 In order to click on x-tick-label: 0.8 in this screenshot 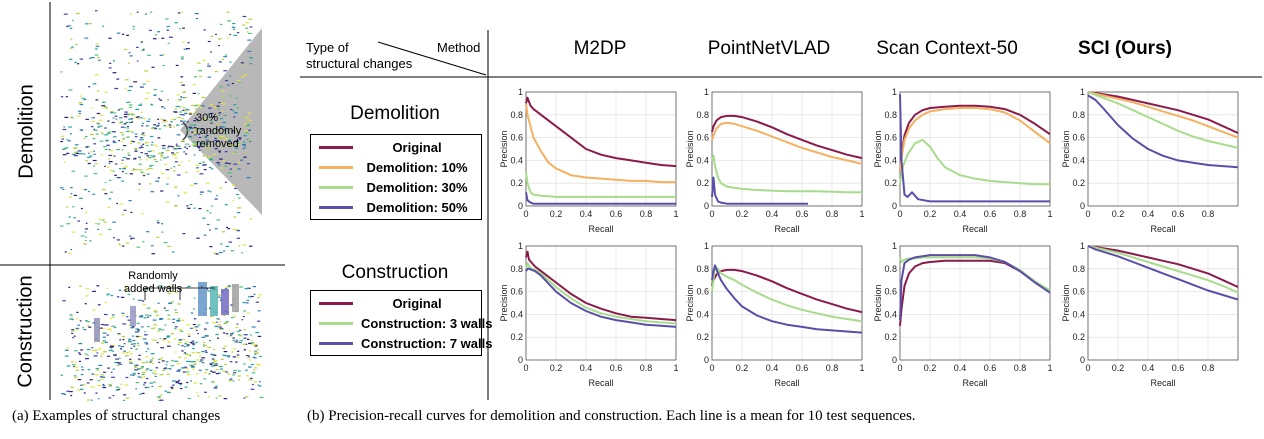, I will do `click(1208, 214)`.